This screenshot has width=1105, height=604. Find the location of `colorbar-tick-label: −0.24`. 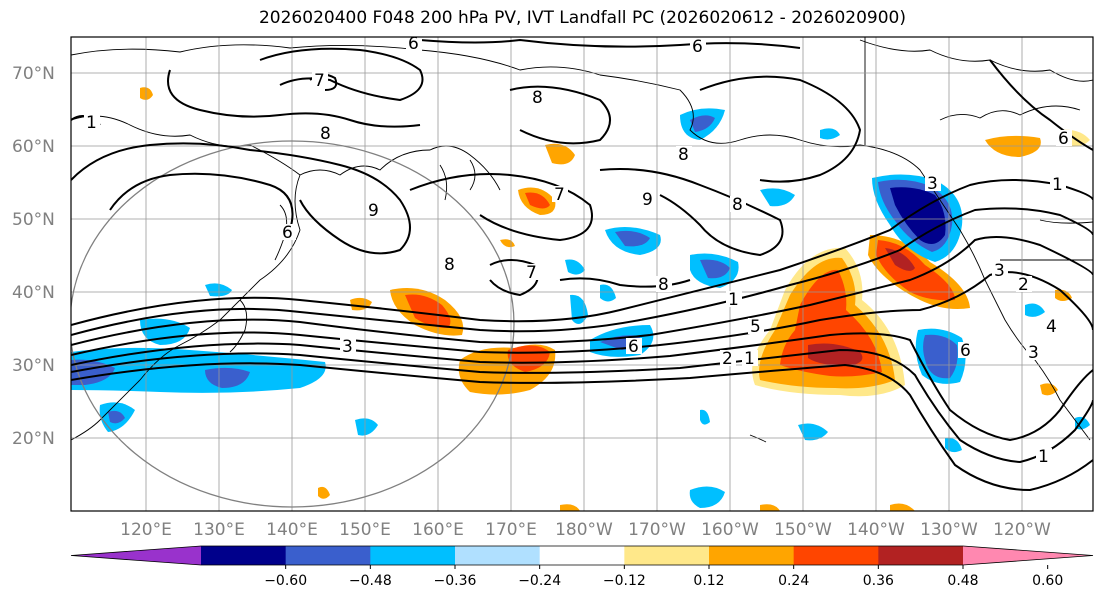

colorbar-tick-label: −0.24 is located at coordinates (539, 581).